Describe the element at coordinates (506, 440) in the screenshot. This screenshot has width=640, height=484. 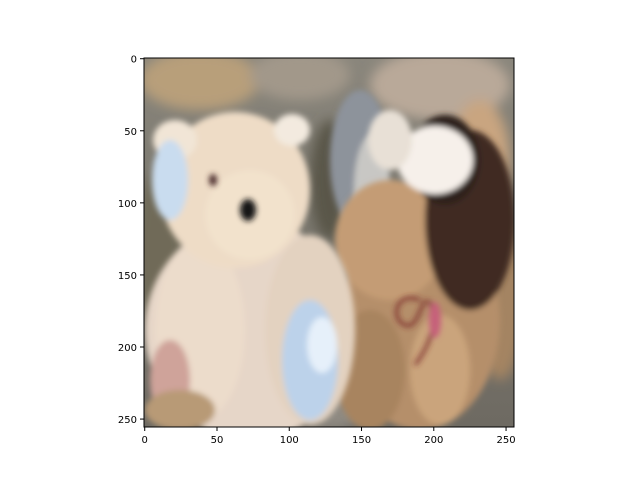
I see `x-tick-label: 250` at that location.